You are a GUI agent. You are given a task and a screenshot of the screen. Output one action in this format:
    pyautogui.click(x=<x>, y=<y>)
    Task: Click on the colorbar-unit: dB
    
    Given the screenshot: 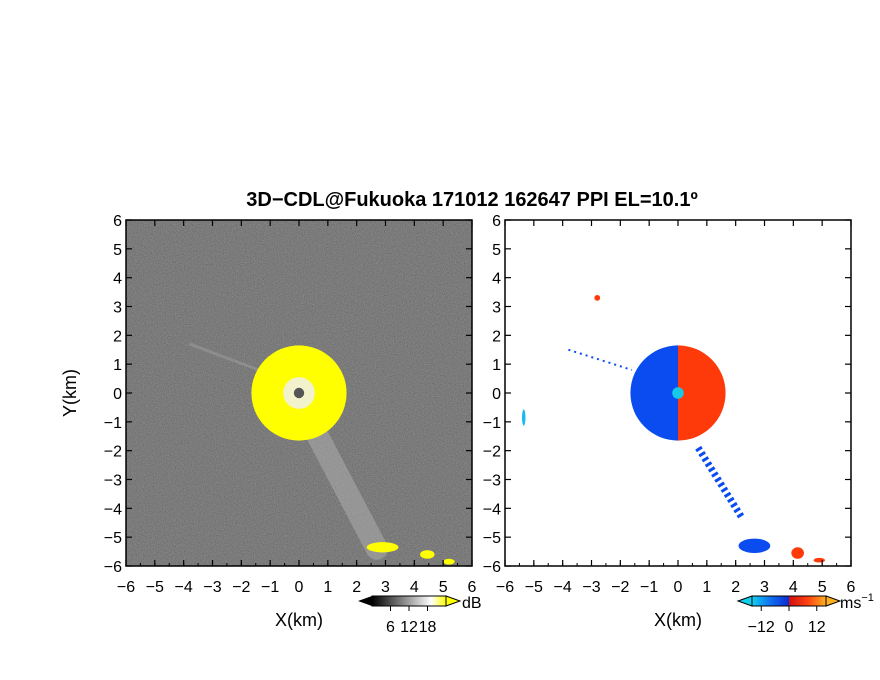 What is the action you would take?
    pyautogui.click(x=472, y=603)
    